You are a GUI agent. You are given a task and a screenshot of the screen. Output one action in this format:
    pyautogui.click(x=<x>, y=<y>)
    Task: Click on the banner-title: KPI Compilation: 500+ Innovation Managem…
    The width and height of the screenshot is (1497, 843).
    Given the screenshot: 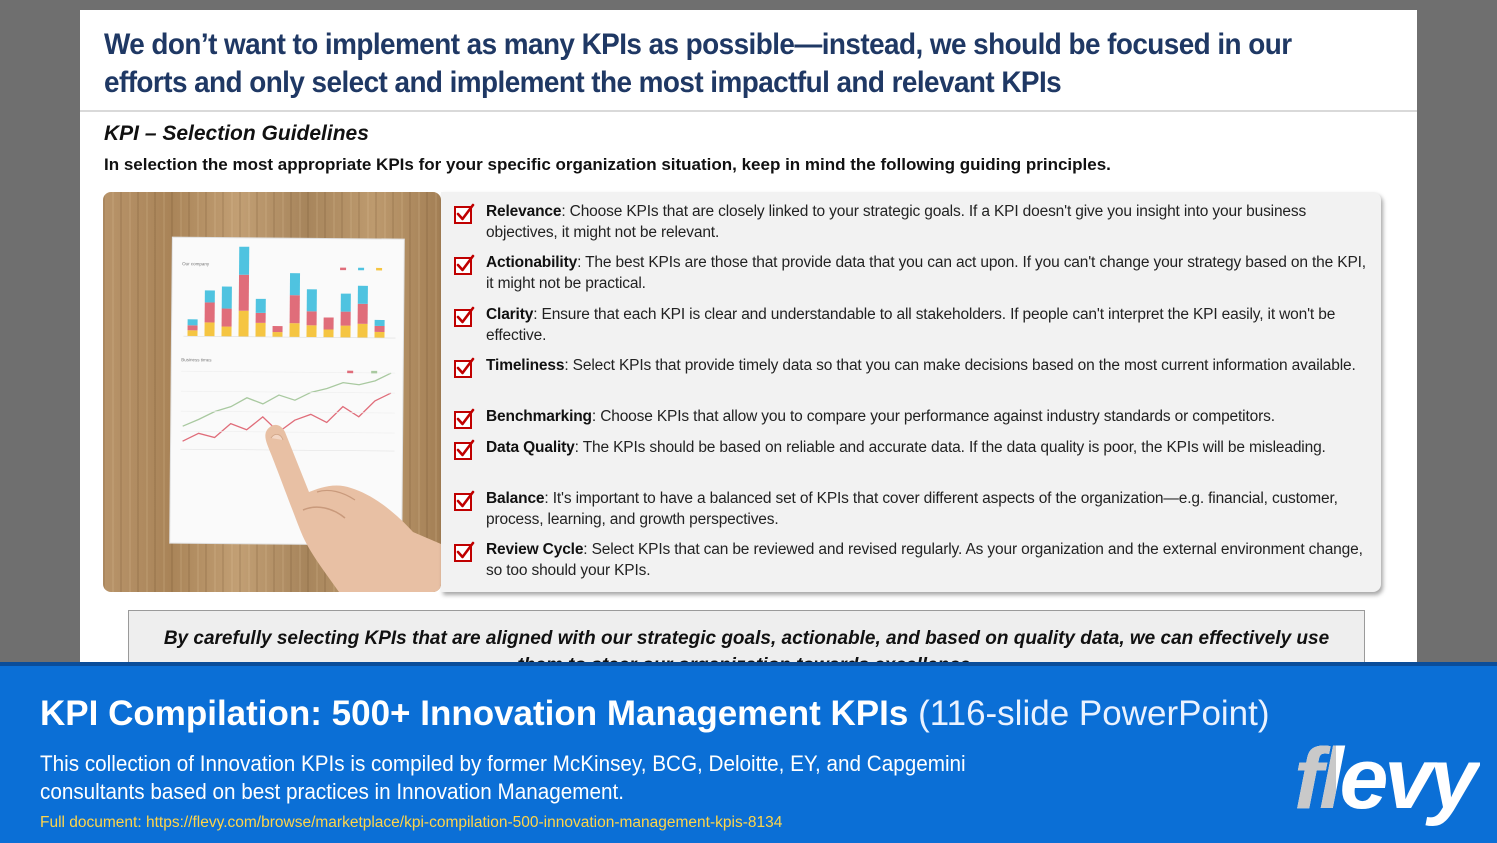 What is the action you would take?
    pyautogui.click(x=655, y=714)
    